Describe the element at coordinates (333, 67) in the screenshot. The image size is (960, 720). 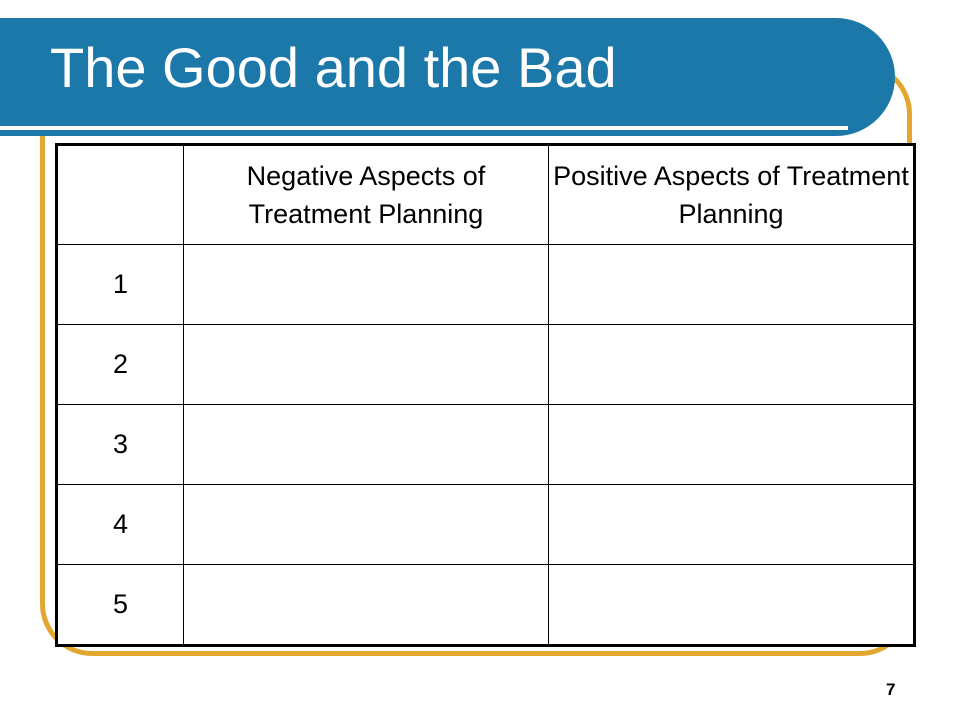
I see `slide-title: The Good and the Bad` at that location.